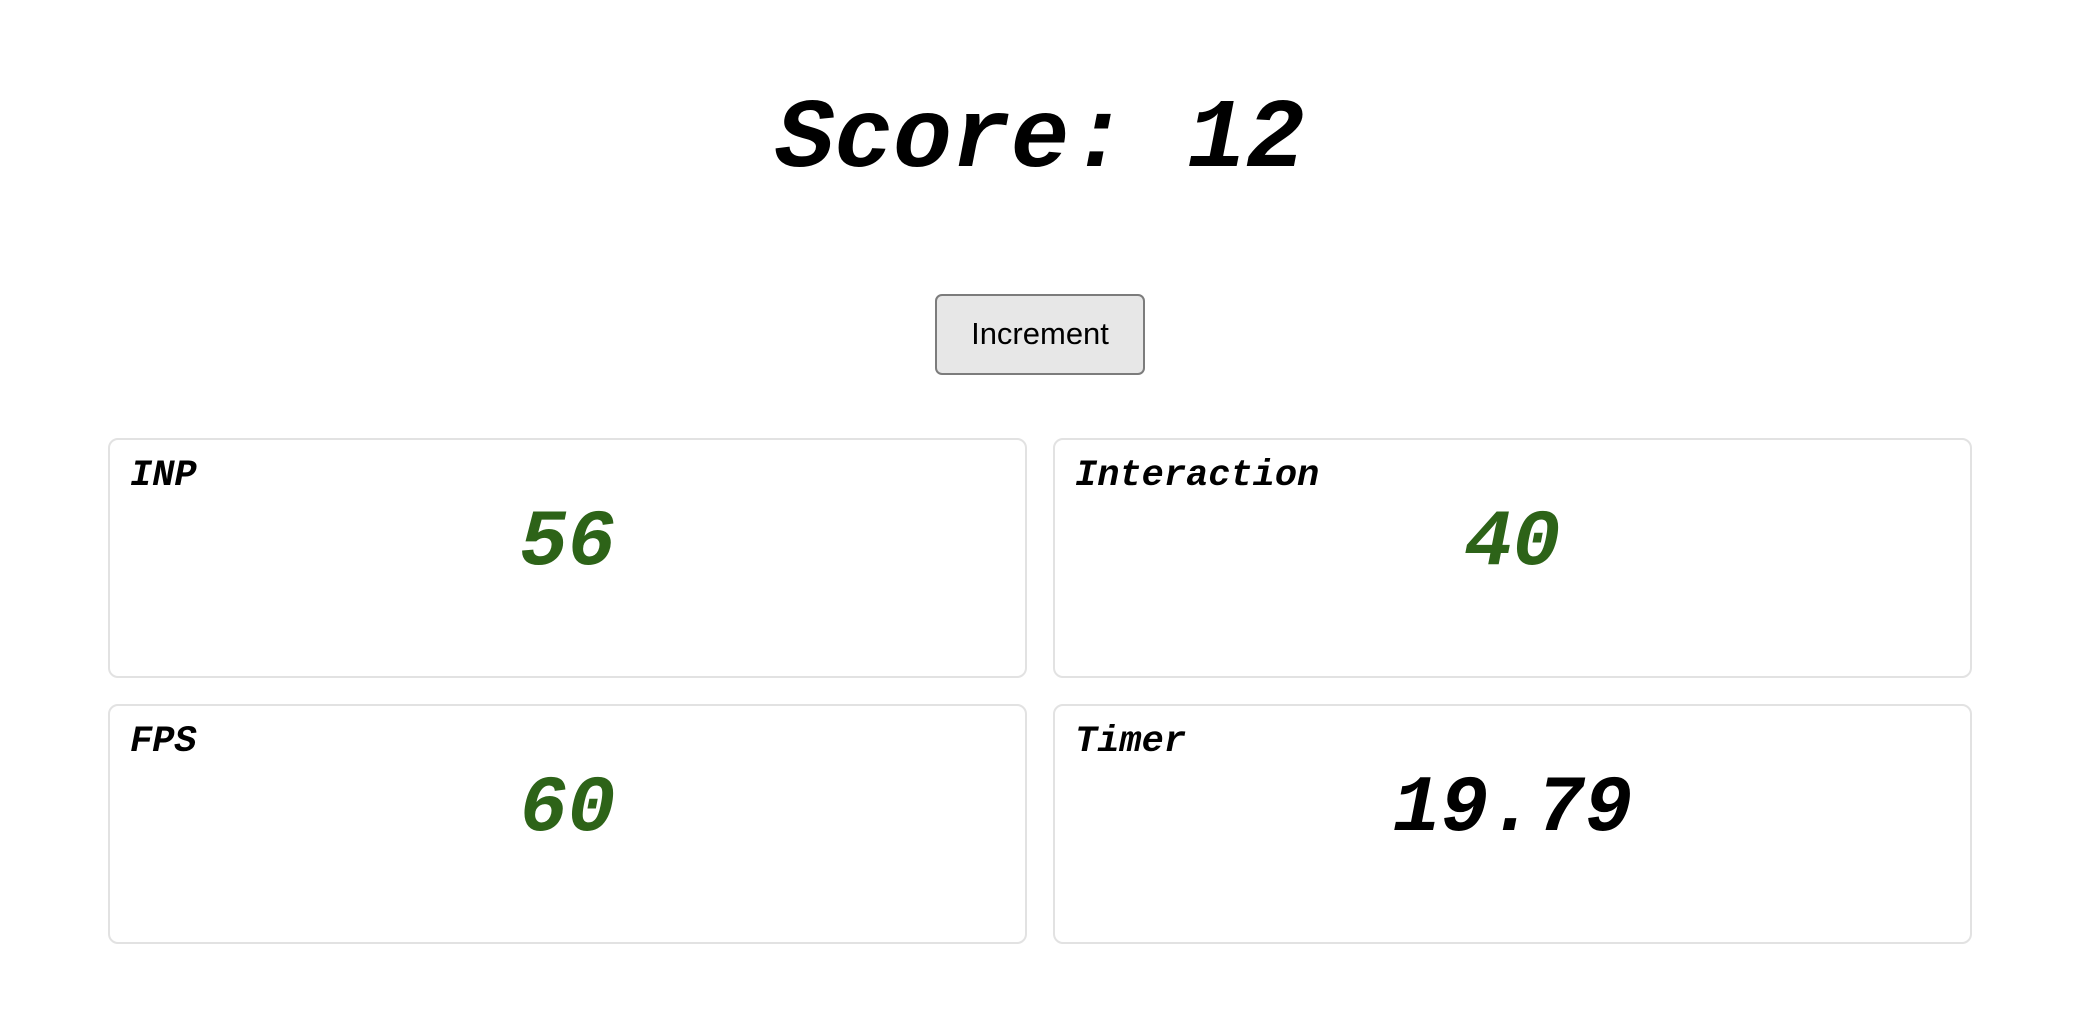  Describe the element at coordinates (1040, 140) in the screenshot. I see `page-title: Score: 12` at that location.